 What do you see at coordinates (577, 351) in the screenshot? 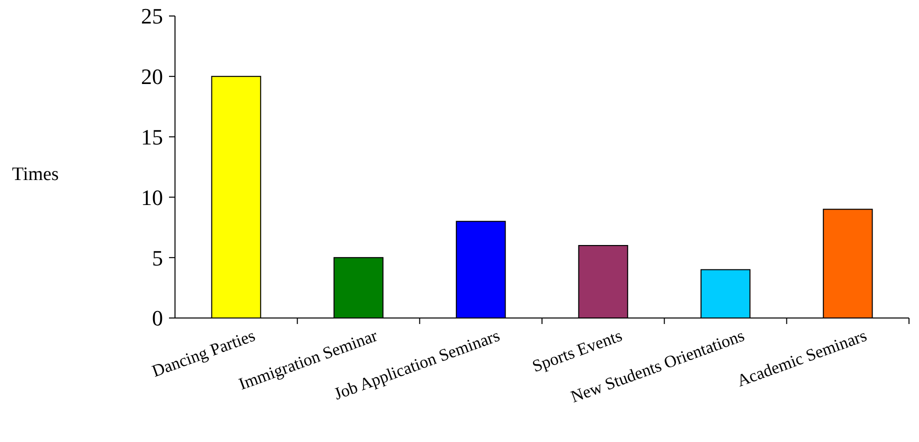
I see `x-tick-label: Sports Events` at bounding box center [577, 351].